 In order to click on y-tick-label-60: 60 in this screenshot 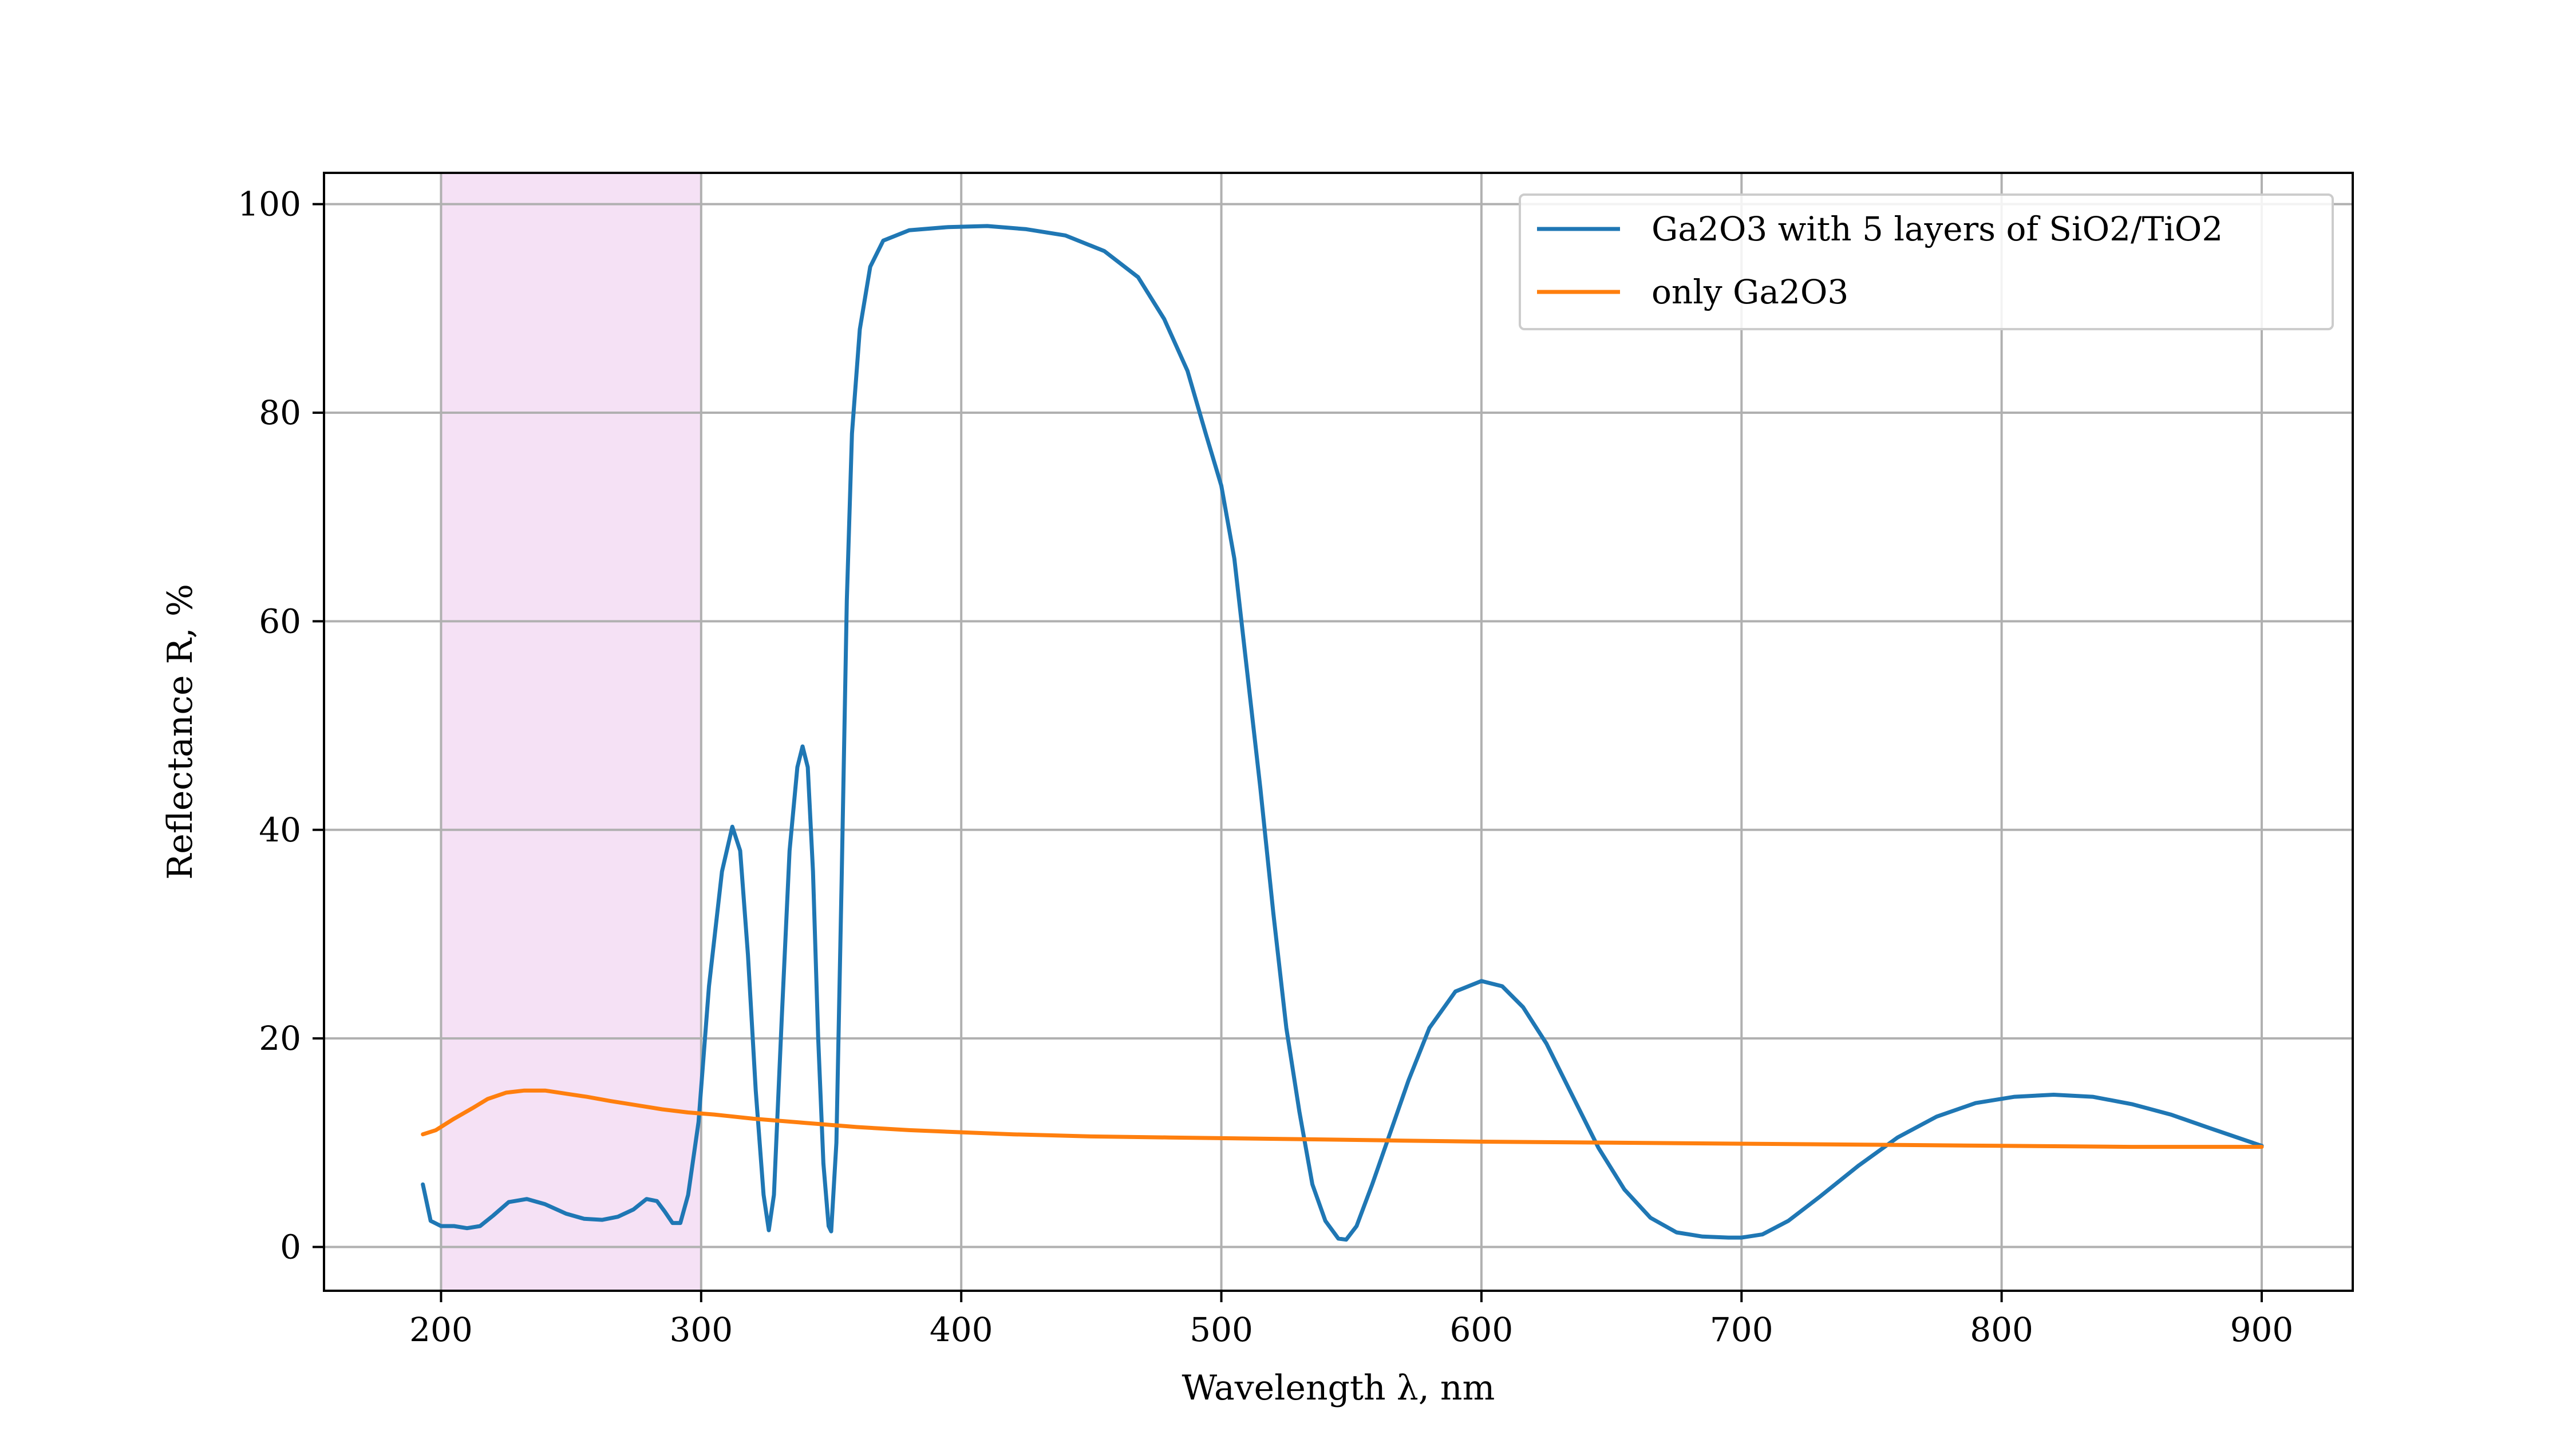, I will do `click(280, 621)`.